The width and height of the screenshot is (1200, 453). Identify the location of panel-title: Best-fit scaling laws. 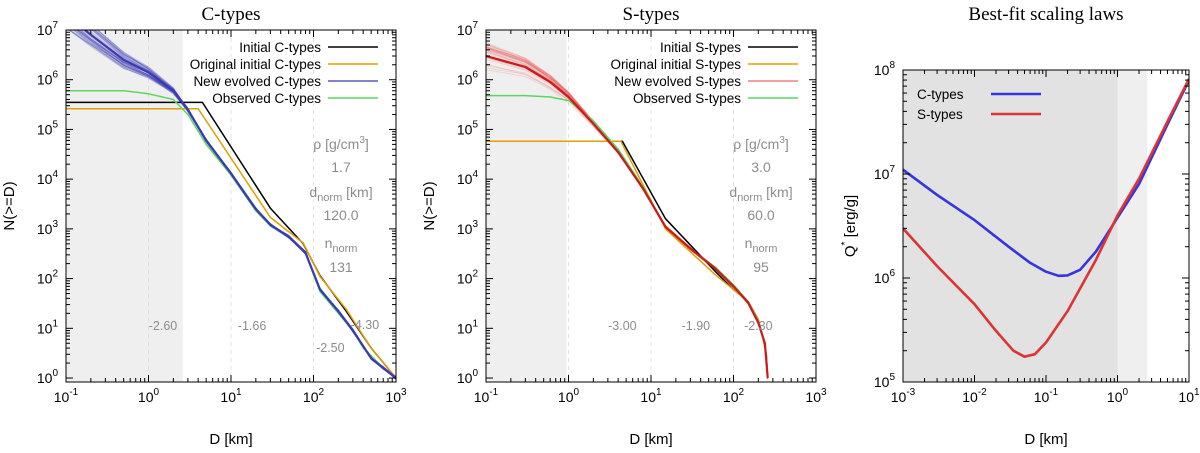
(1045, 14).